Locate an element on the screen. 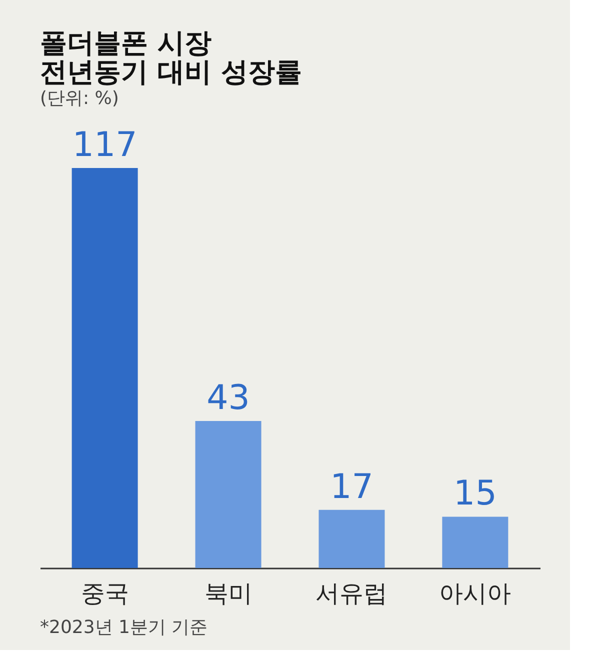 The width and height of the screenshot is (600, 668). x-tick-label: 서유럽 is located at coordinates (352, 594).